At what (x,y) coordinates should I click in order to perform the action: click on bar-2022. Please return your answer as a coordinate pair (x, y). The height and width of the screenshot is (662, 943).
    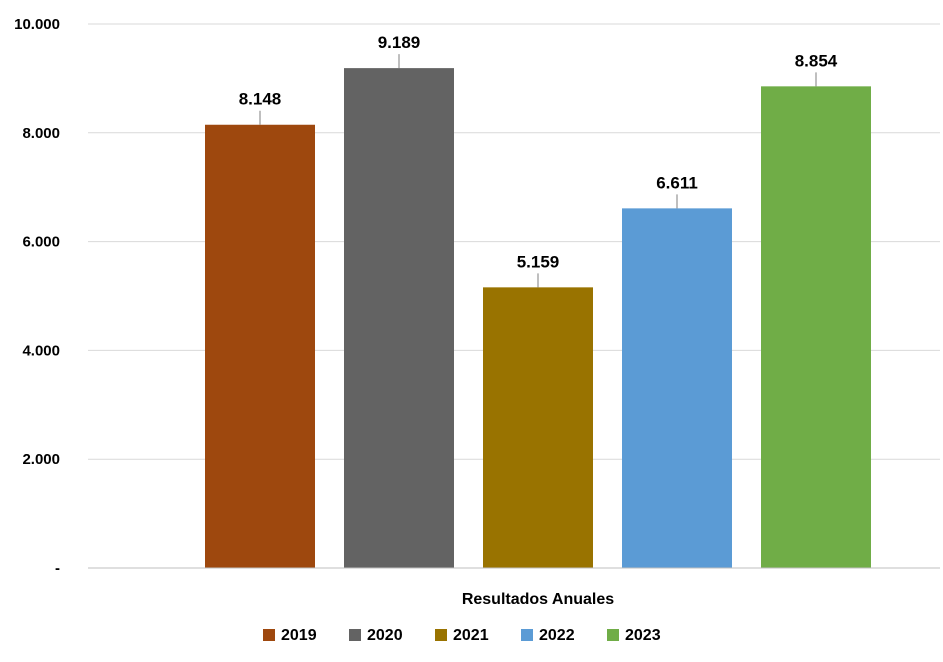
    Looking at the image, I should click on (677, 388).